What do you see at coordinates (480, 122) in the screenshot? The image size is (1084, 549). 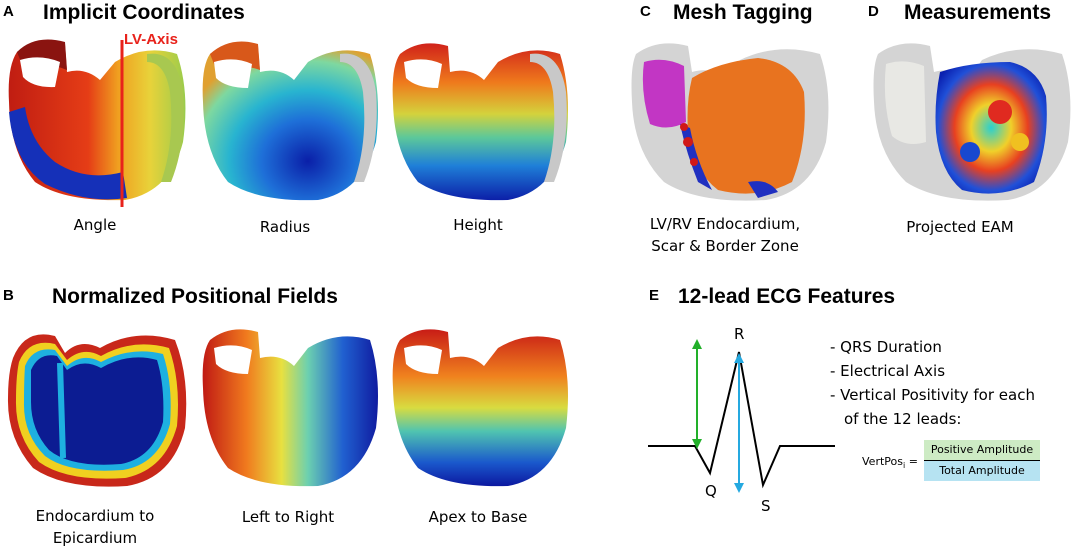 I see `heart-height-figure` at bounding box center [480, 122].